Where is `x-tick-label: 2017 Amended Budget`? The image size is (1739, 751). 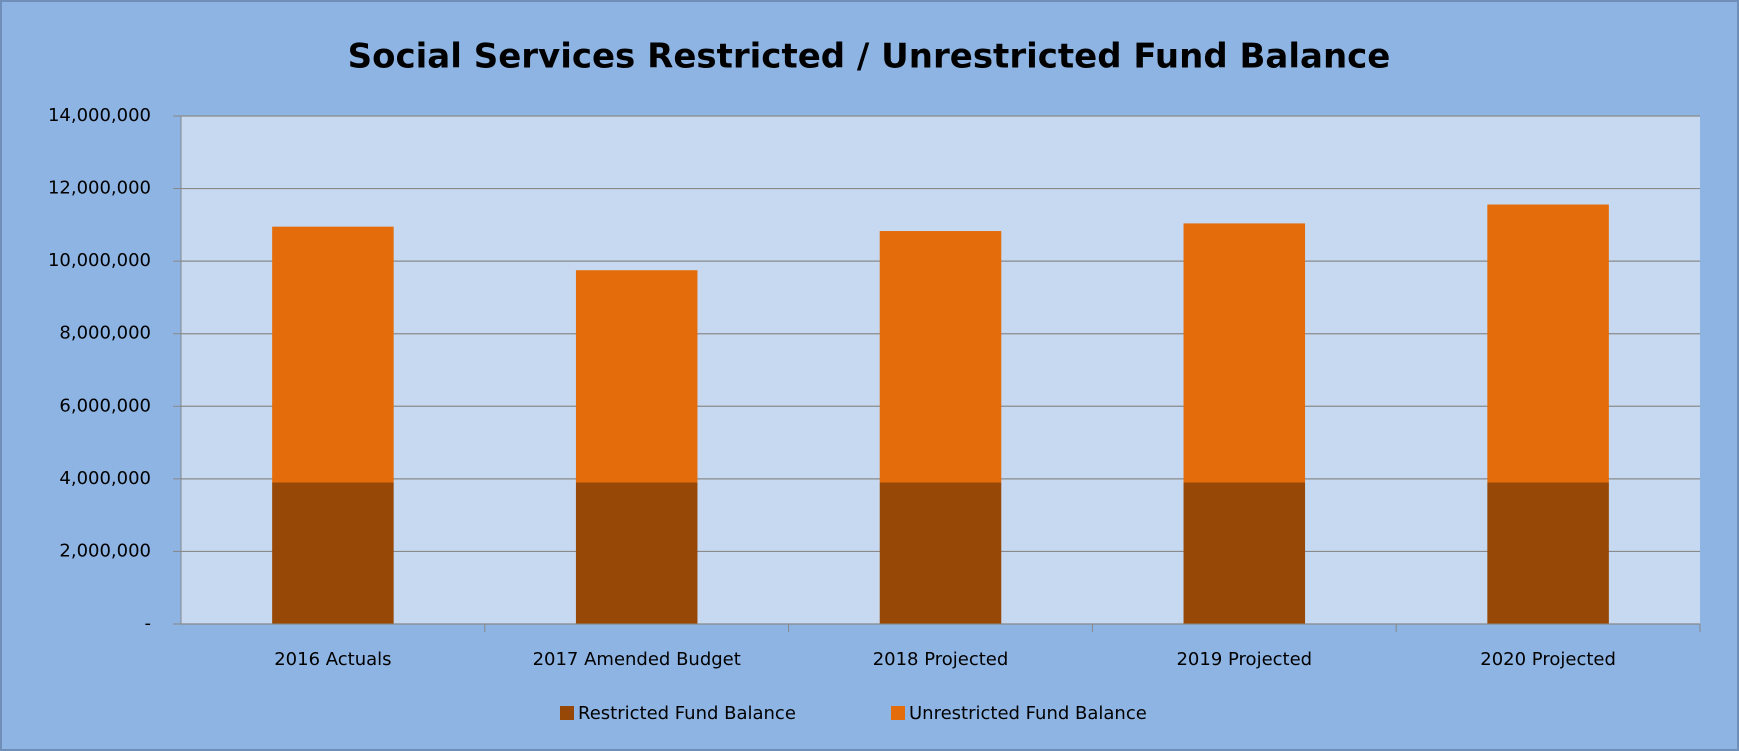
x-tick-label: 2017 Amended Budget is located at coordinates (637, 659).